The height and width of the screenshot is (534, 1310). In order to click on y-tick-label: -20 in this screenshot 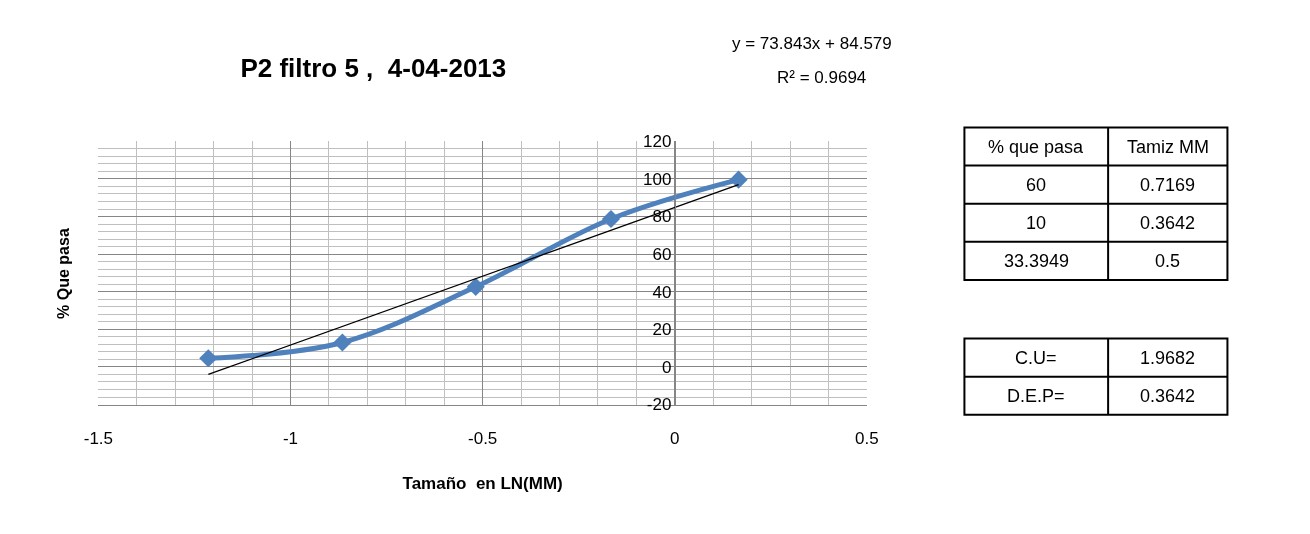, I will do `click(659, 405)`.